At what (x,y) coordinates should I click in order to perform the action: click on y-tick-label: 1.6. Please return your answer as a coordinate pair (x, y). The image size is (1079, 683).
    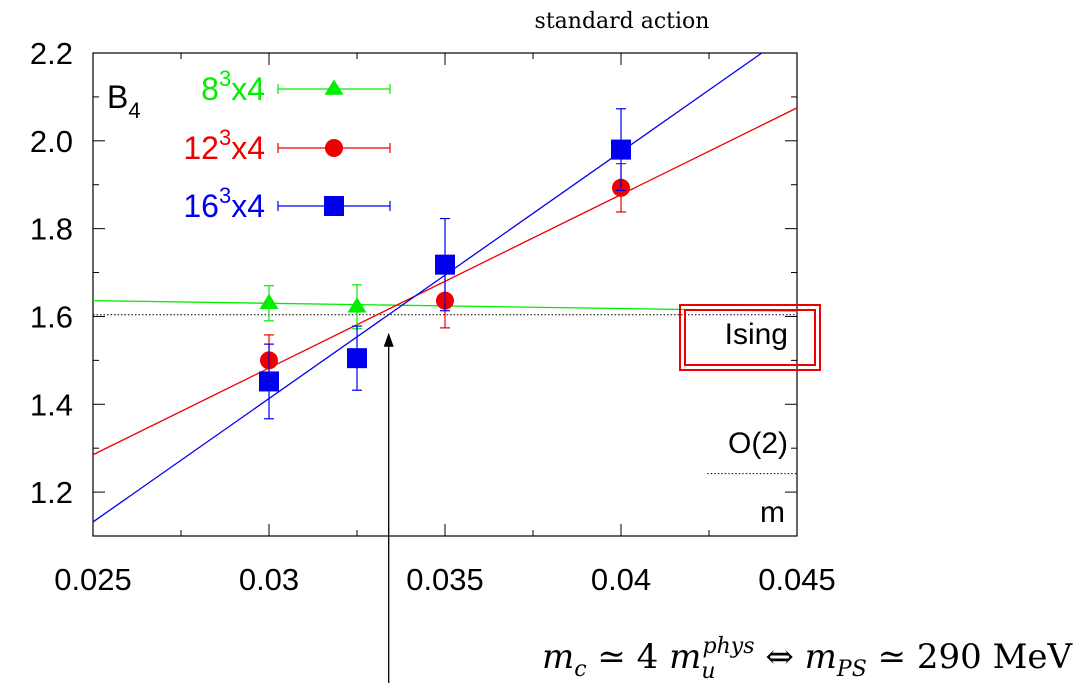
    Looking at the image, I should click on (51, 316).